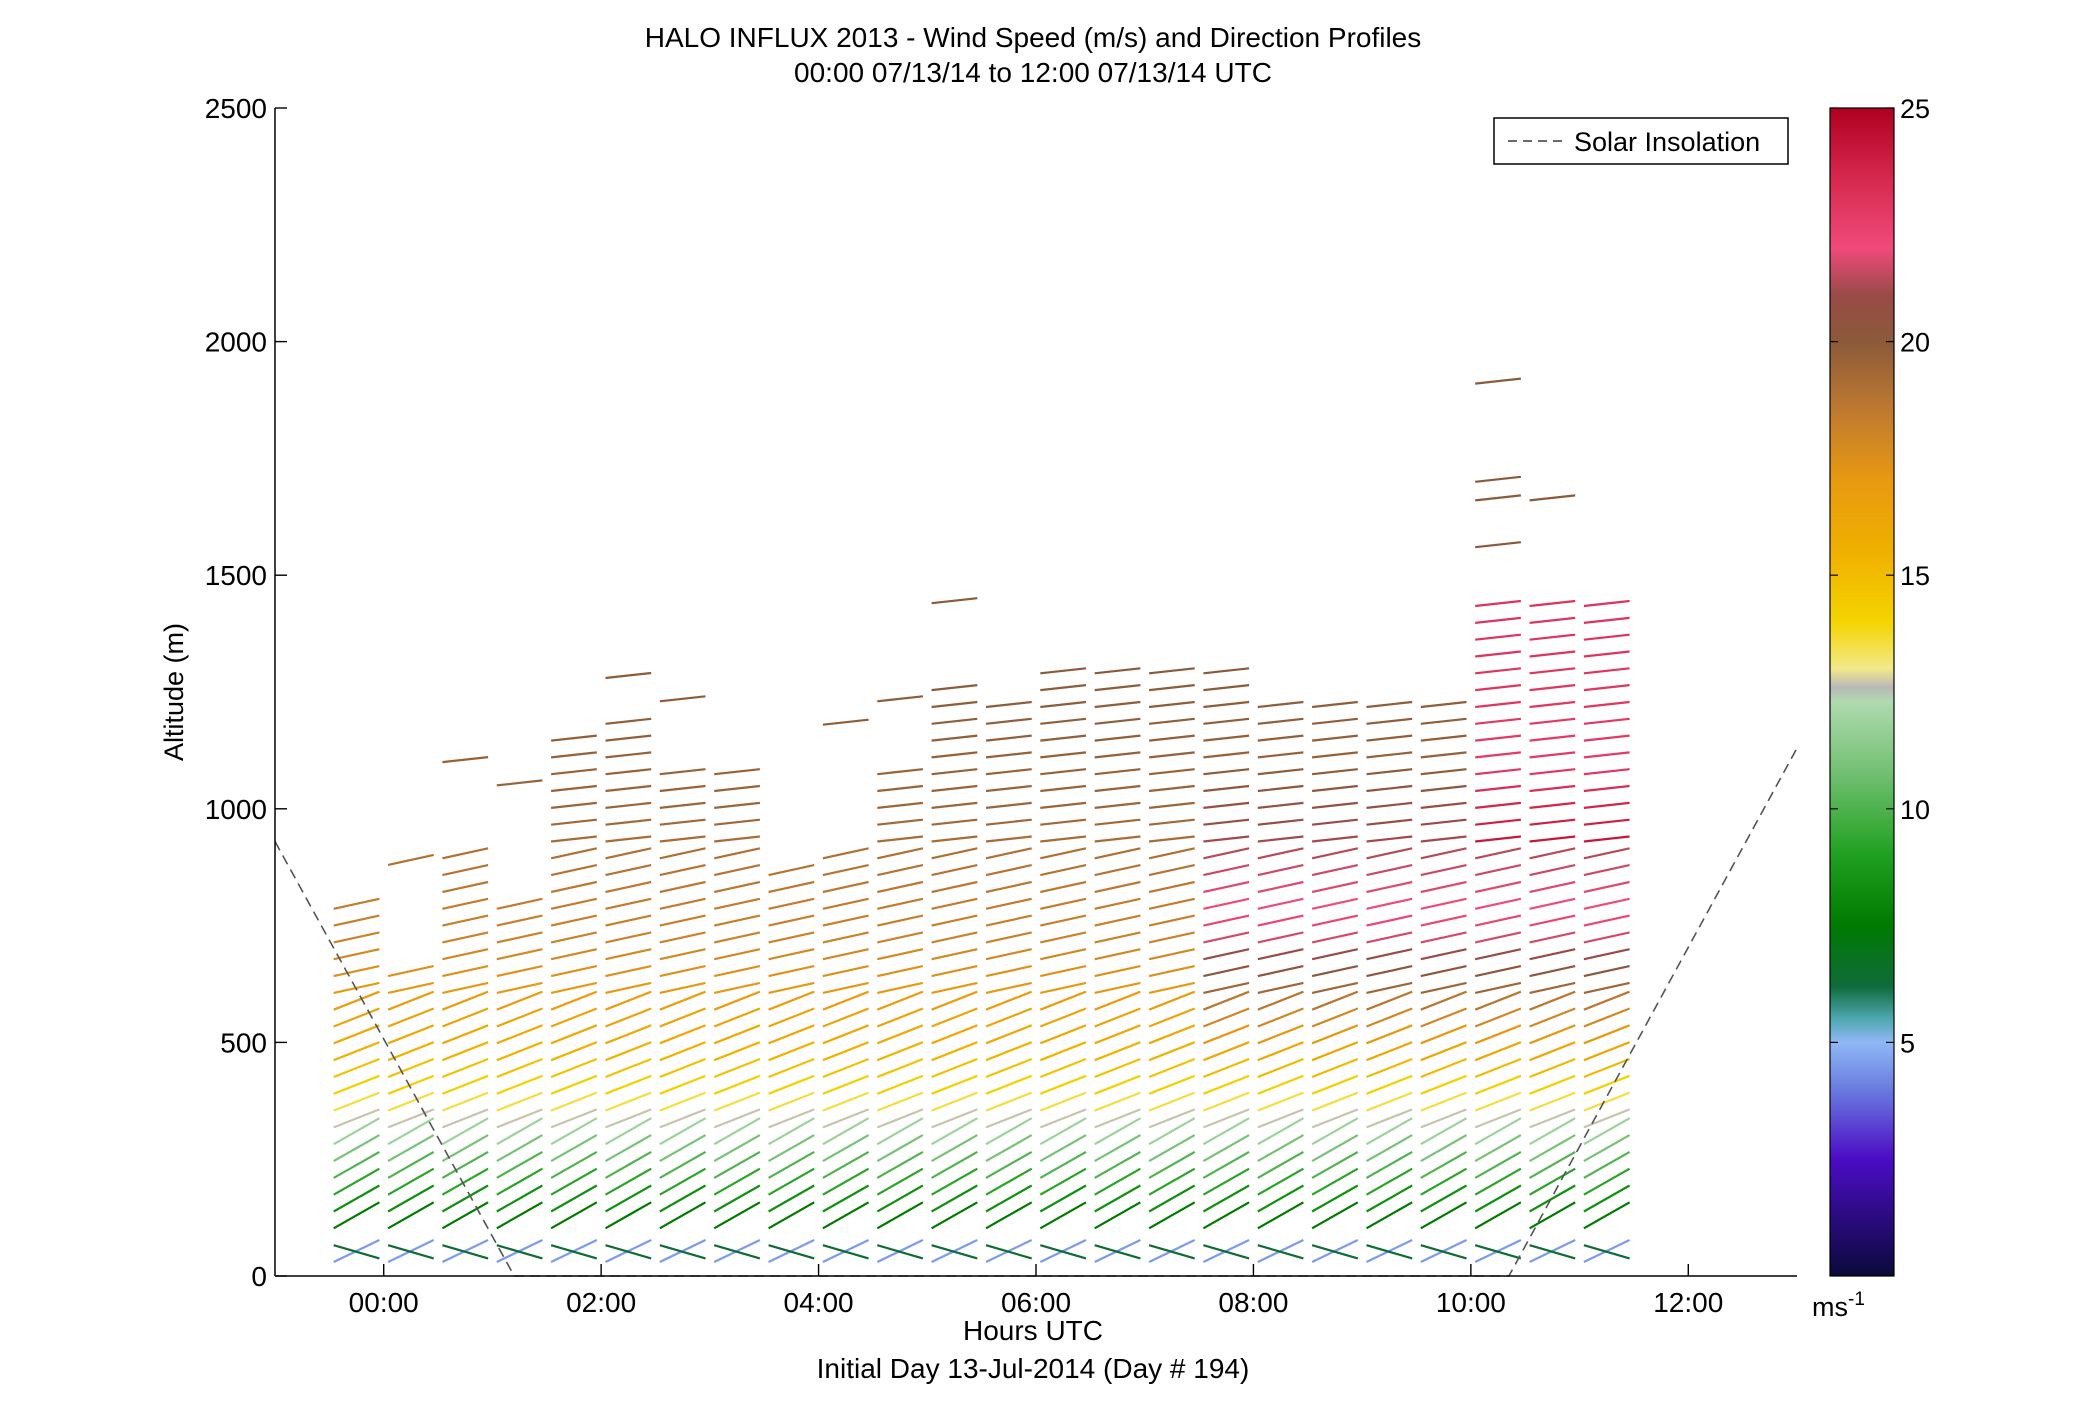 The width and height of the screenshot is (2098, 1425). I want to click on x-axis-sublabel: Initial Day 13-Jul-2014 (Day # 194), so click(1033, 1368).